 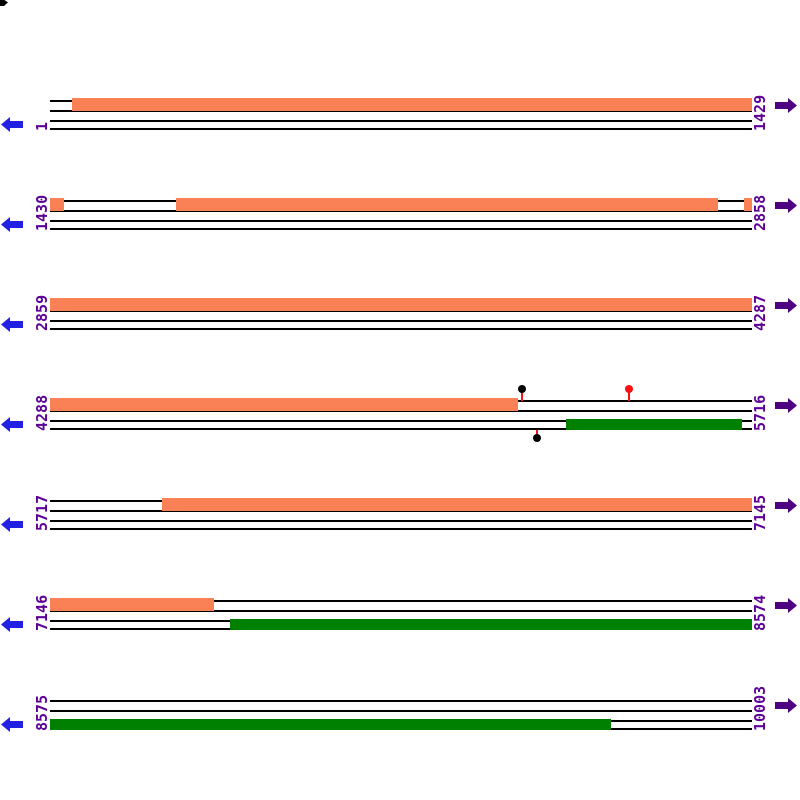 What do you see at coordinates (42, 612) in the screenshot?
I see `segment-start-coordinate: 7146` at bounding box center [42, 612].